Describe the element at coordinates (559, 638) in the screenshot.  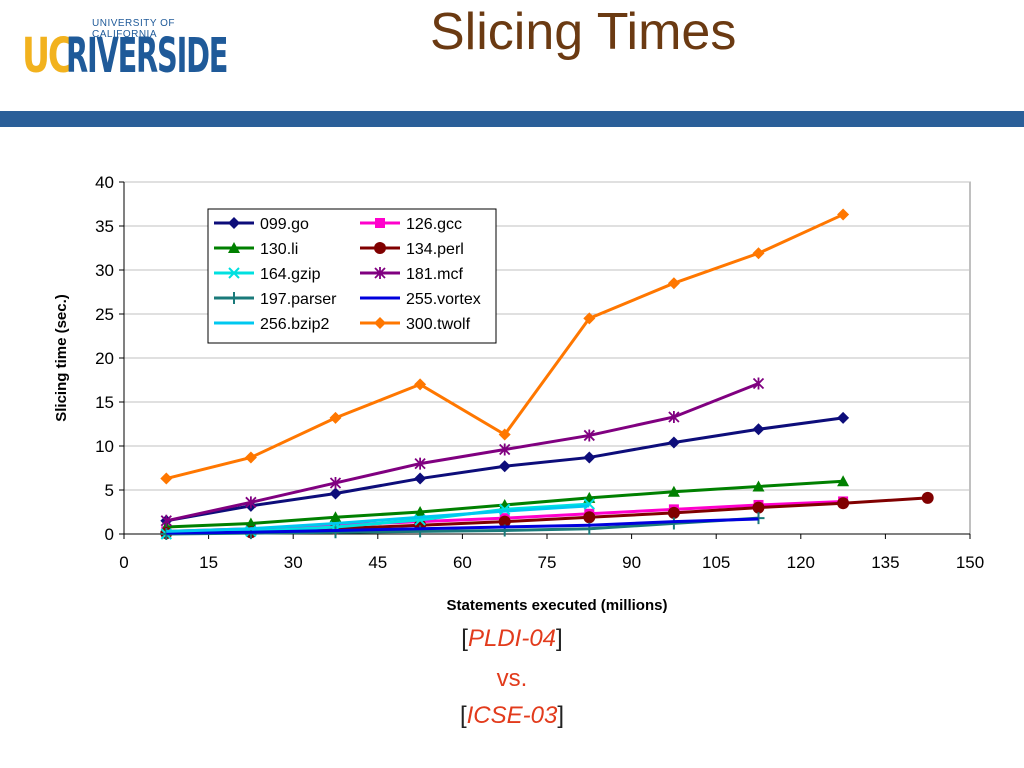
I see `citation-close-bracket: ]` at that location.